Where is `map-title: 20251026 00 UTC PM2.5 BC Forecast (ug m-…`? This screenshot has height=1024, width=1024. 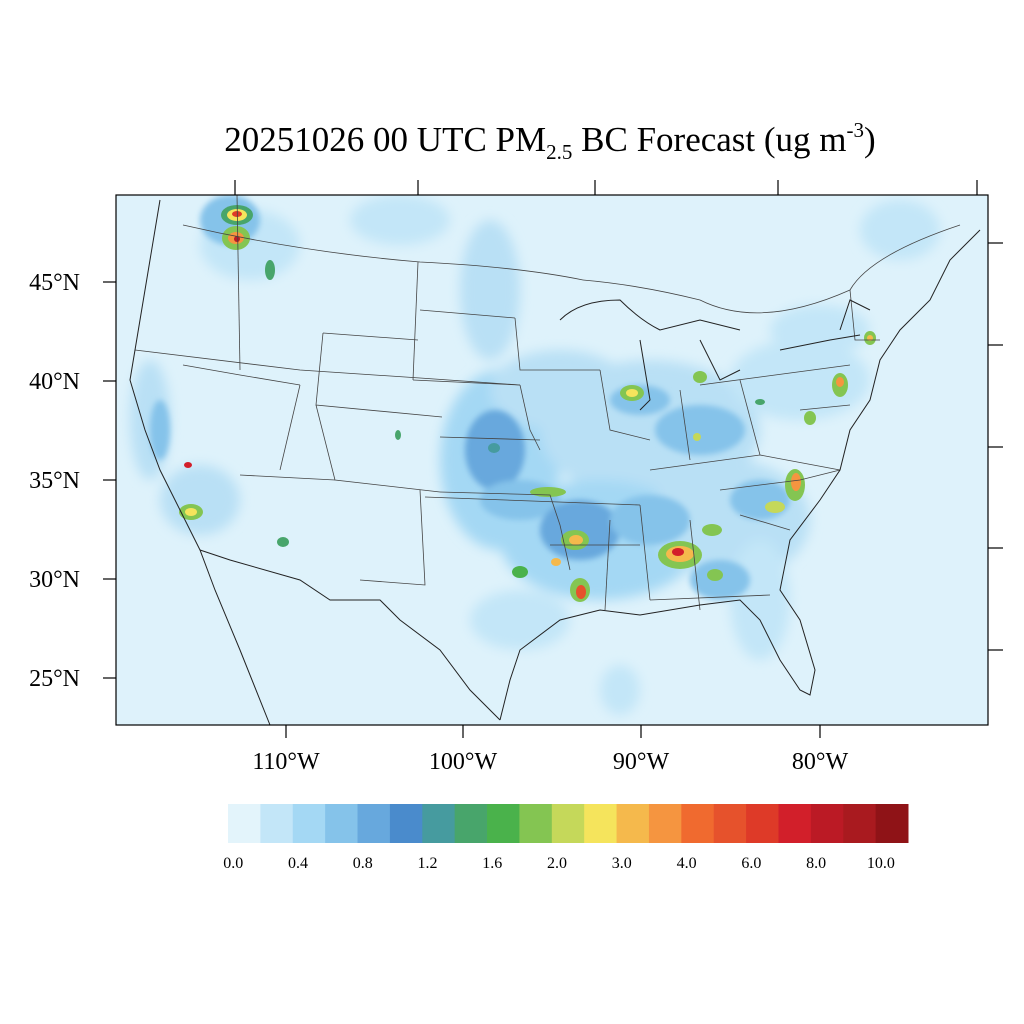
map-title: 20251026 00 UTC PM2.5 BC Forecast (ug m-… is located at coordinates (512, 141).